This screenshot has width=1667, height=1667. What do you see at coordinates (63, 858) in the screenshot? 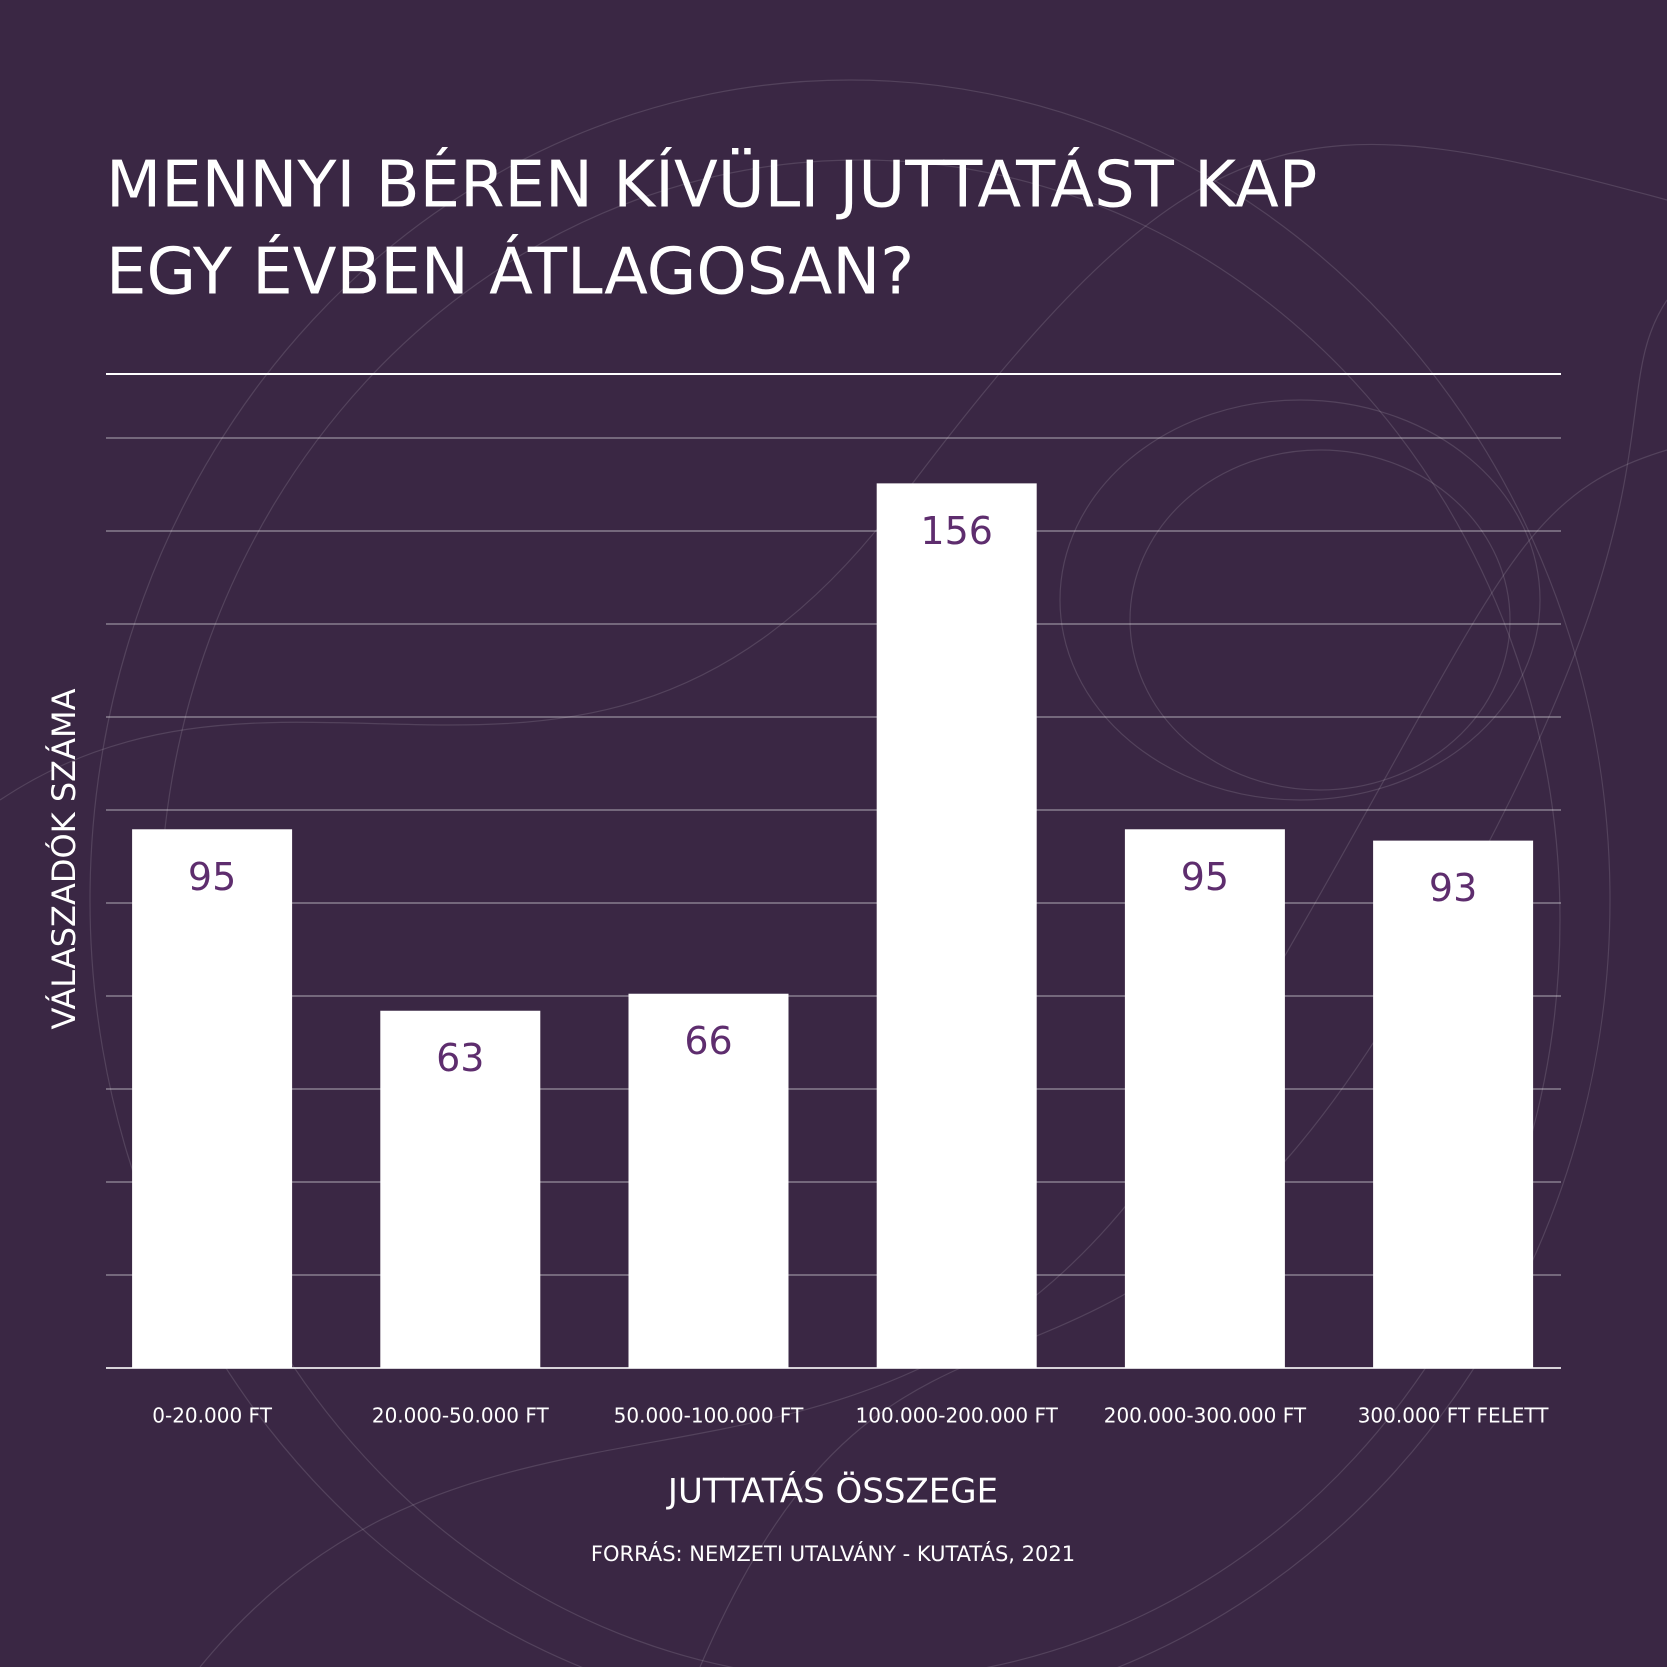
I see `y-axis-title: VÁLASZADÓK SZÁMA` at bounding box center [63, 858].